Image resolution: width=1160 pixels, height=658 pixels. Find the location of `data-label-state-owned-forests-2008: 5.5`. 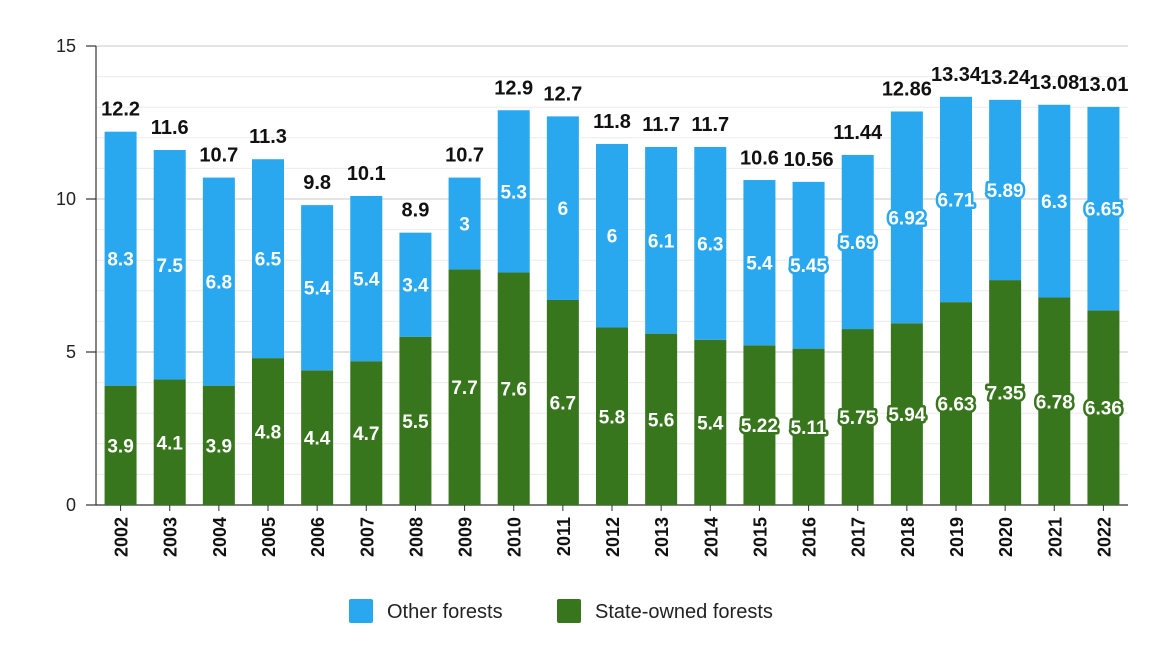

data-label-state-owned-forests-2008: 5.5 is located at coordinates (415, 422).